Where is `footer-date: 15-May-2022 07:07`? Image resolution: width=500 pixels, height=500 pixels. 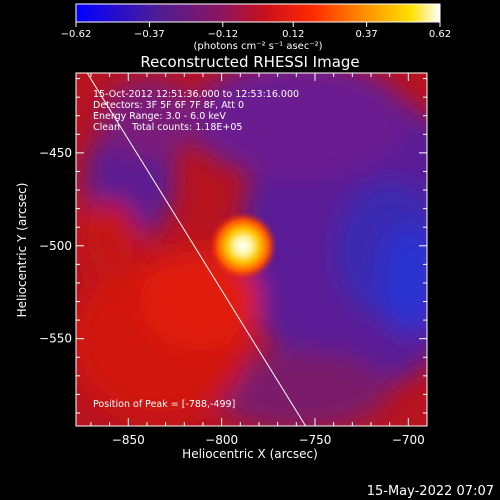
footer-date: 15-May-2022 07:07 is located at coordinates (430, 491).